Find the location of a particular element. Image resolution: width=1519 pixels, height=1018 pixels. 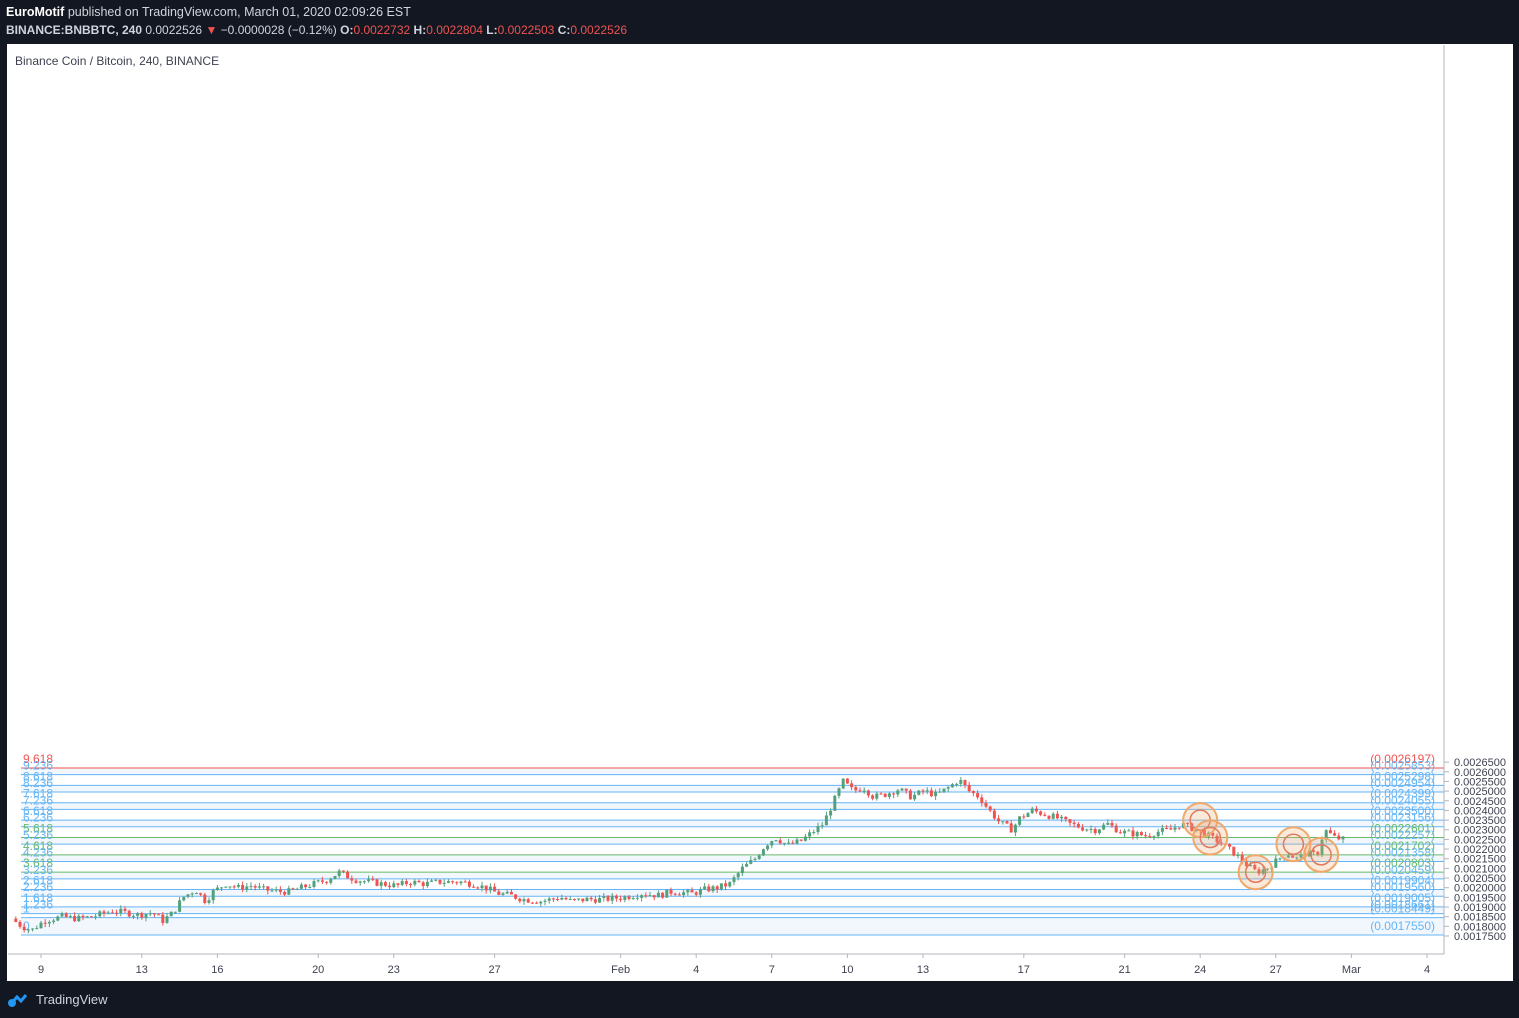

down-arrow-icon: ▼ is located at coordinates (211, 30).